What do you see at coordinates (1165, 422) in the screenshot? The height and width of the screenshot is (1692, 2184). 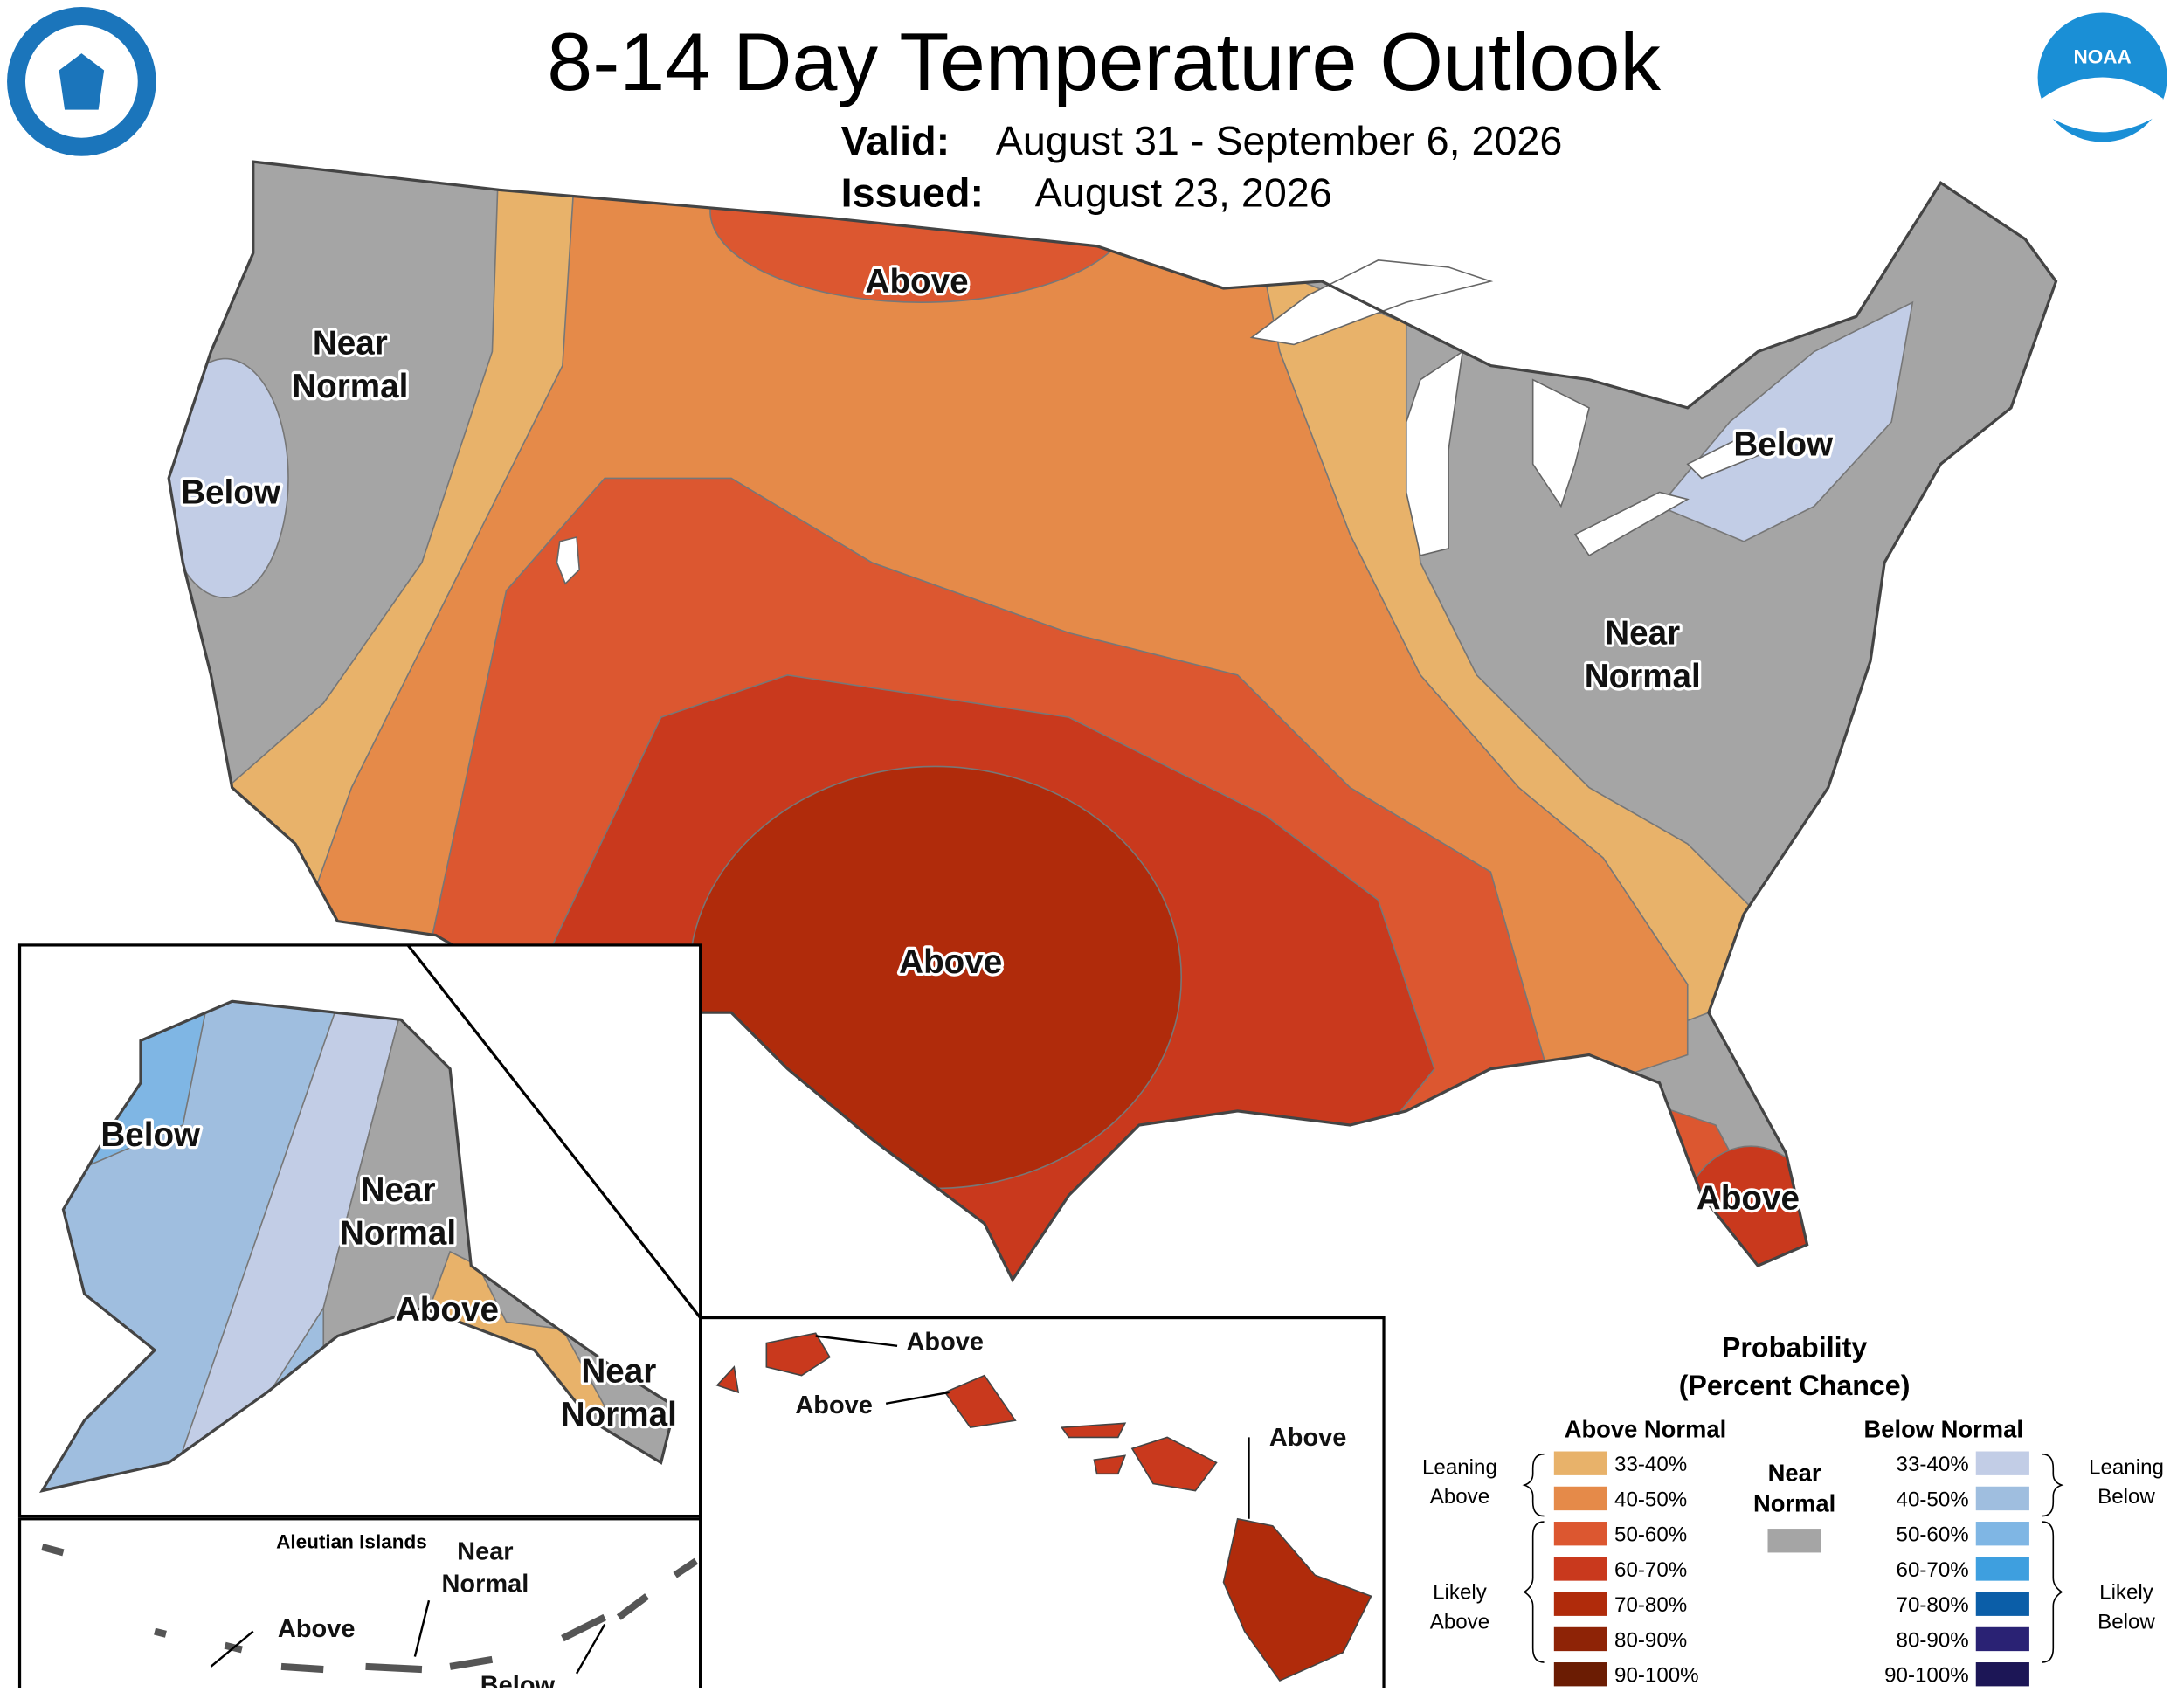 I see `great-lakes` at bounding box center [1165, 422].